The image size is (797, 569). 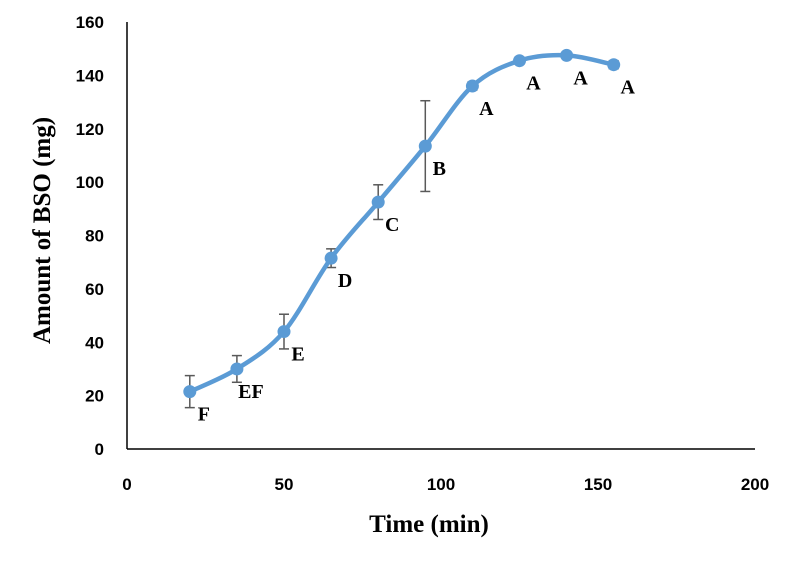 I want to click on x-axis-title: Time (min), so click(x=429, y=524).